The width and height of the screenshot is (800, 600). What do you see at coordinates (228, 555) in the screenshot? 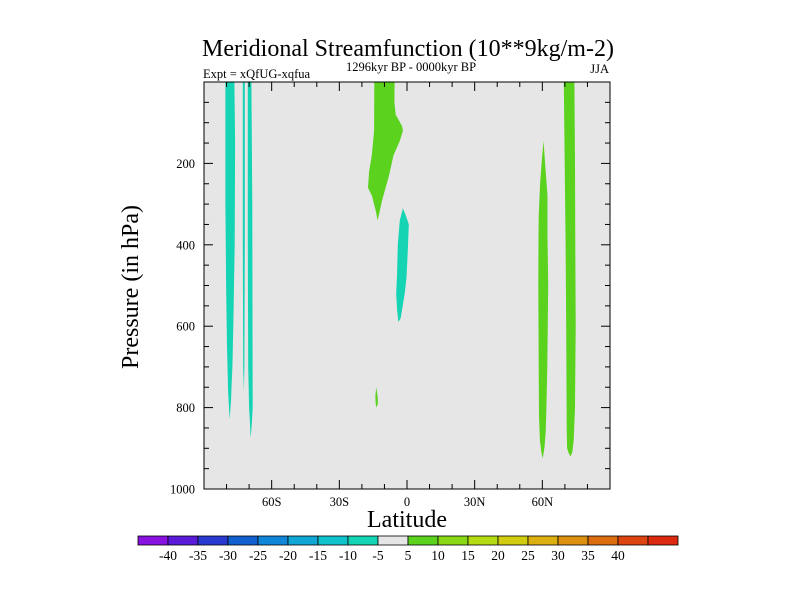
I see `colorbar-label-2: -30` at bounding box center [228, 555].